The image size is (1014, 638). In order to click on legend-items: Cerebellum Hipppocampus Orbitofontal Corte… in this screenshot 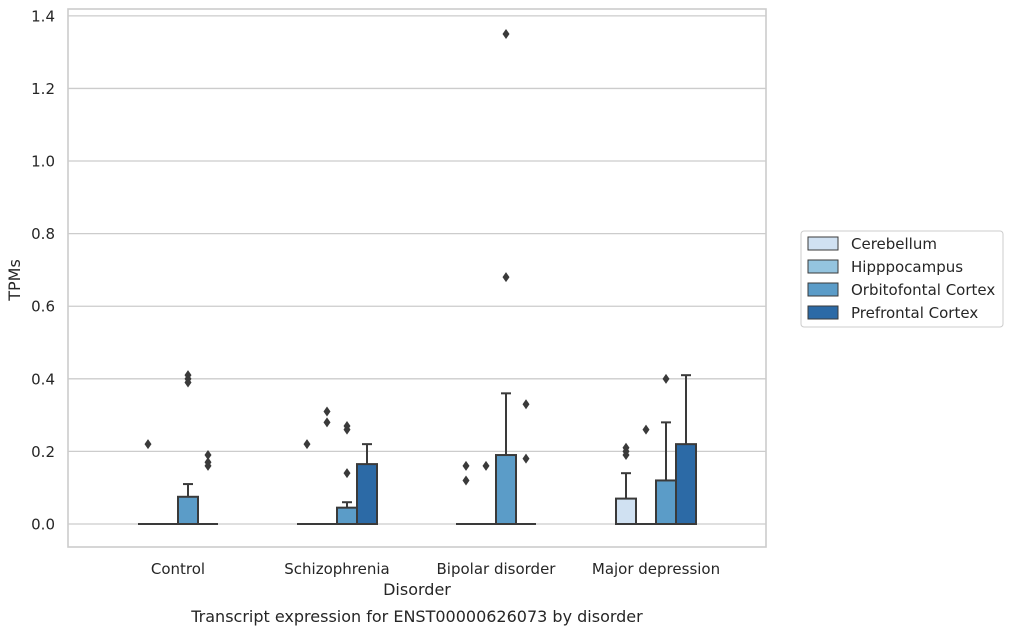, I will do `click(901, 278)`.